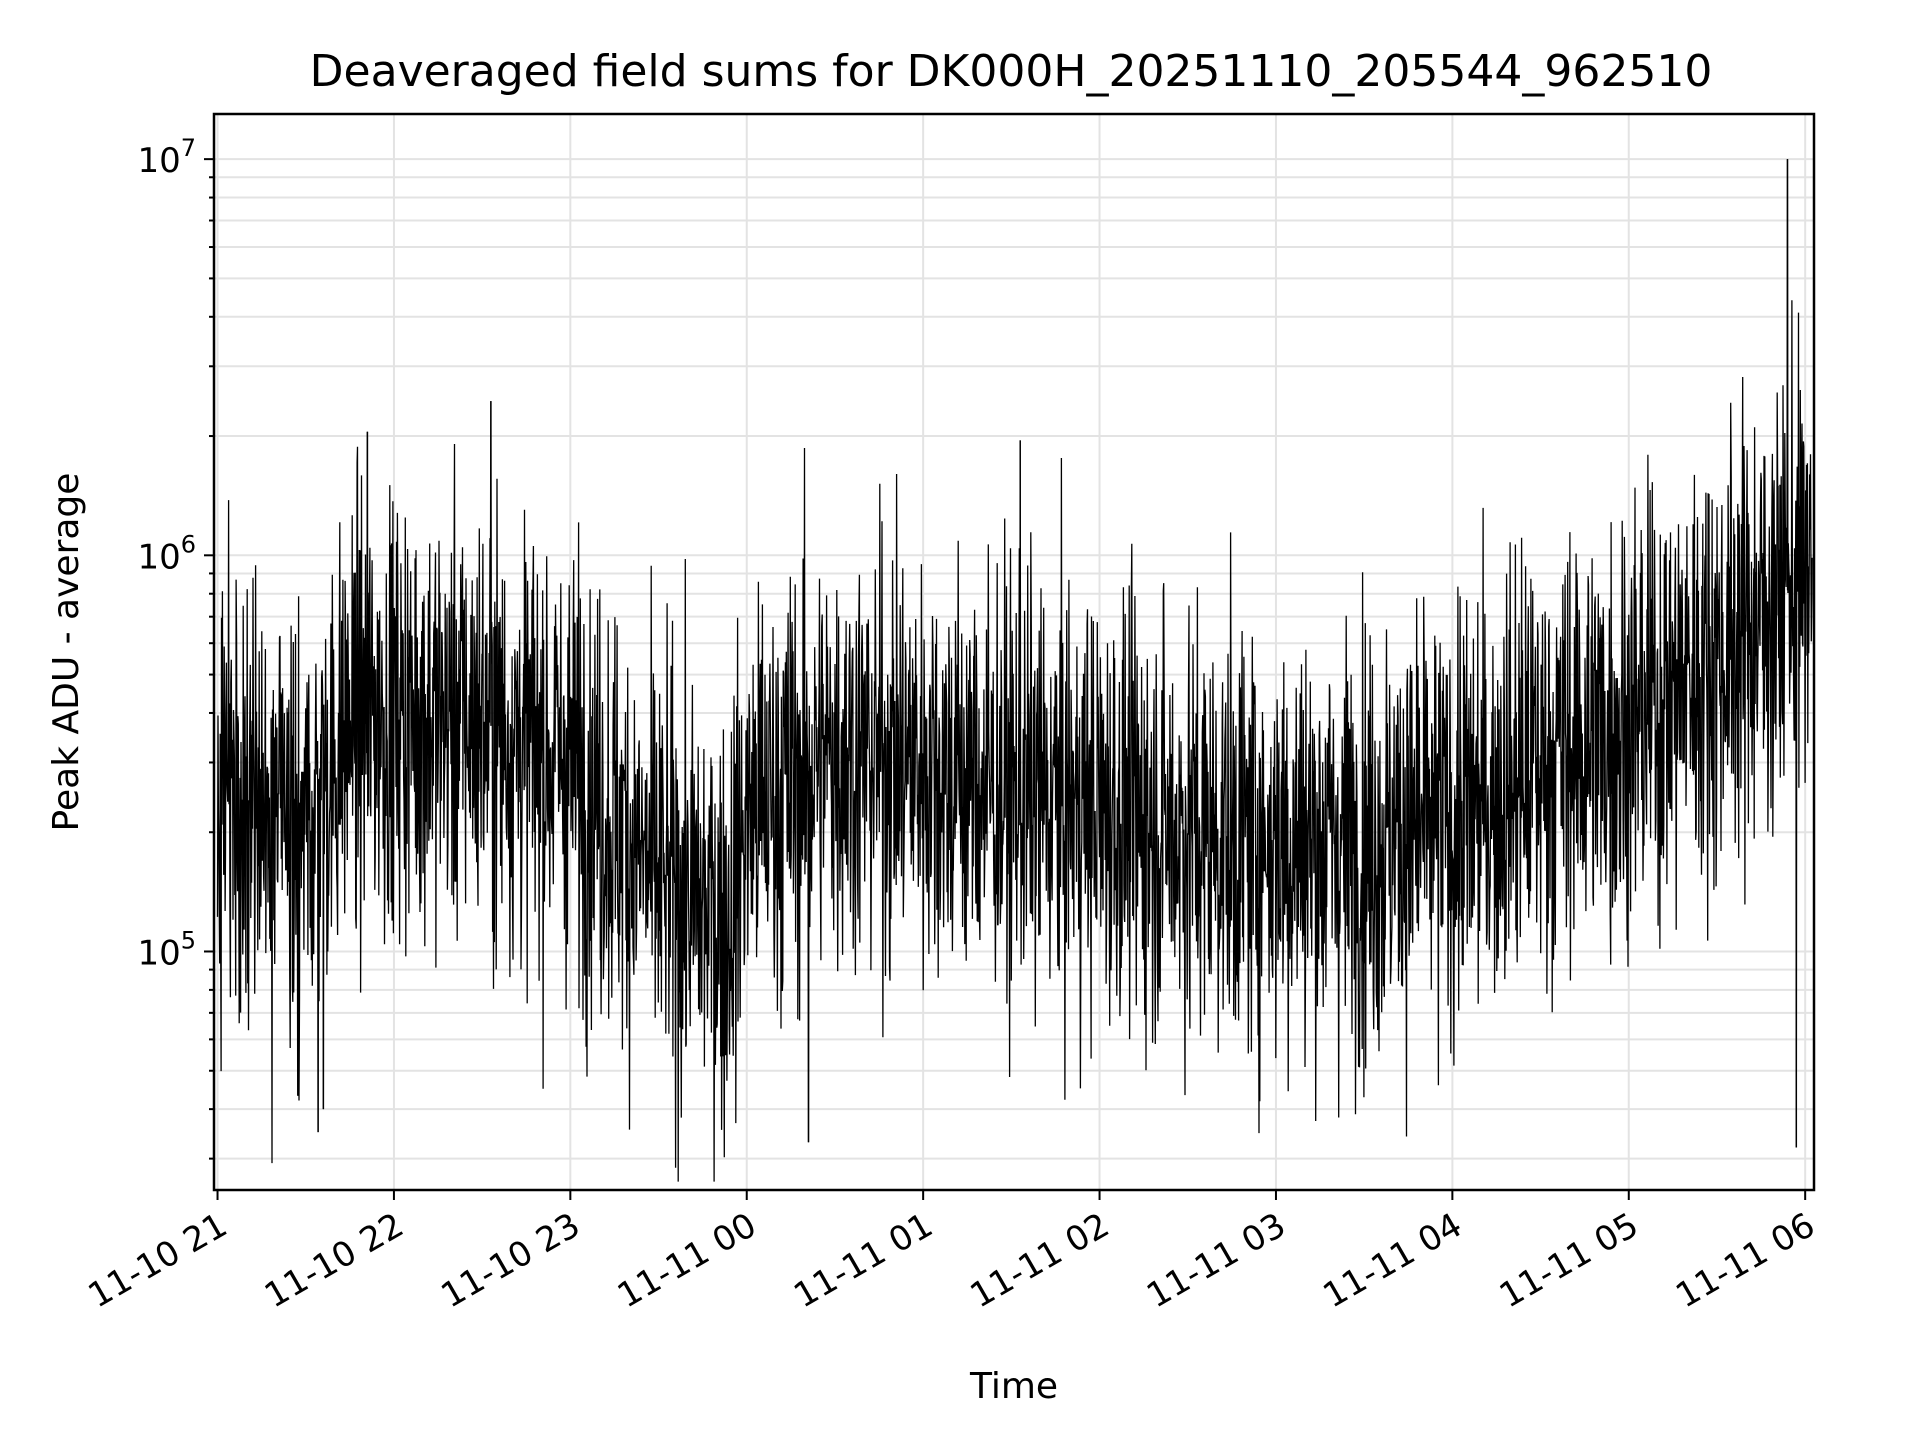  I want to click on y-tick-label: 10⁷, so click(166, 157).